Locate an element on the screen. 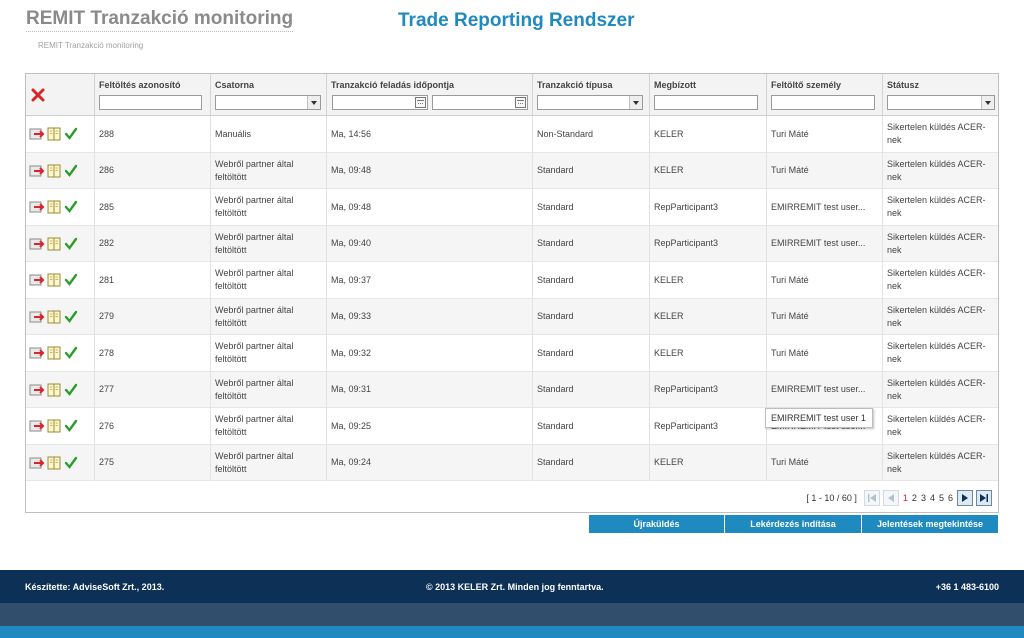 Image resolution: width=1024 pixels, height=638 pixels. footer-credit: Készítette: AdviseSoft Zrt., 2013. is located at coordinates (95, 587).